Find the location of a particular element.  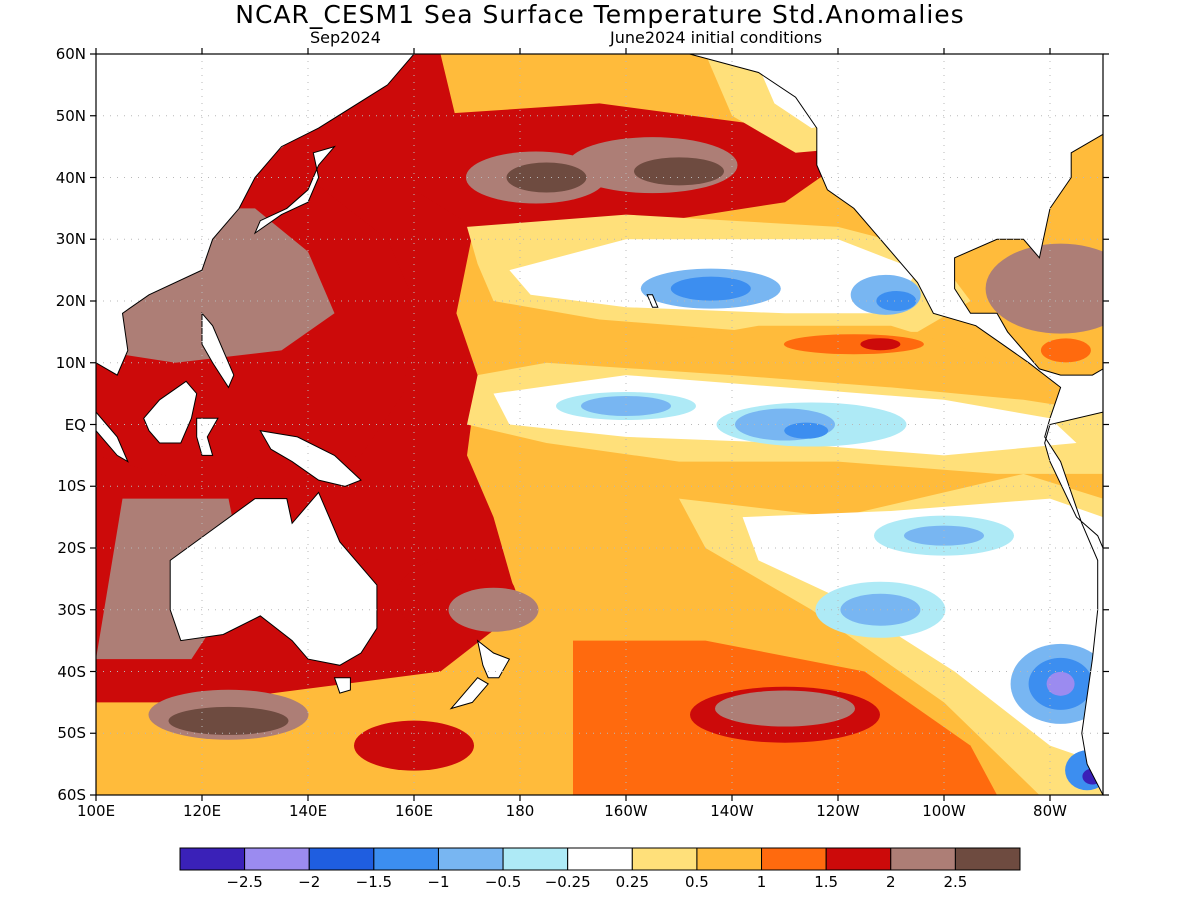

colorbar-label: 0.25 is located at coordinates (632, 882).